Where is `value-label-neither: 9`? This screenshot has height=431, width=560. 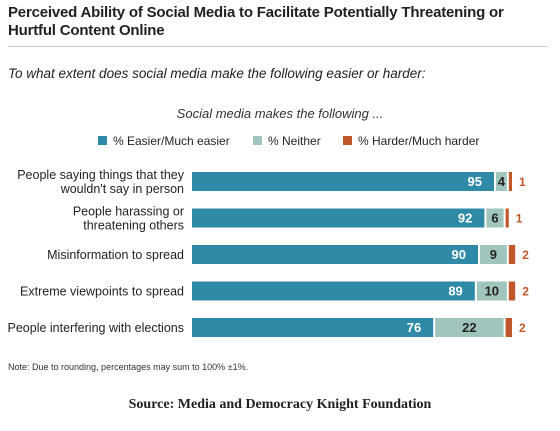
value-label-neither: 9 is located at coordinates (493, 254).